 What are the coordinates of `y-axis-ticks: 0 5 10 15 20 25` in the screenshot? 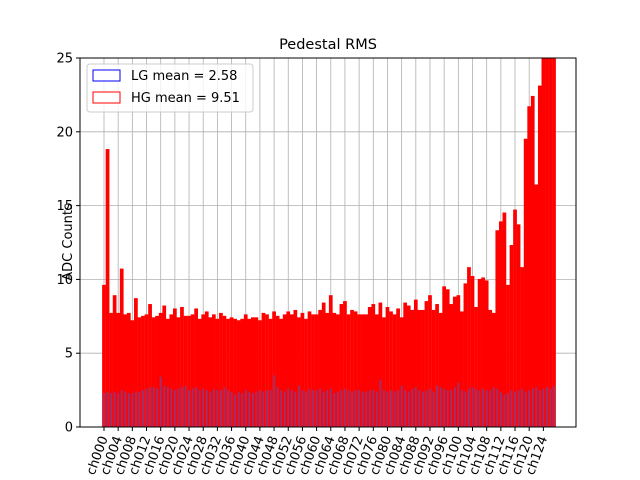 It's located at (68, 244).